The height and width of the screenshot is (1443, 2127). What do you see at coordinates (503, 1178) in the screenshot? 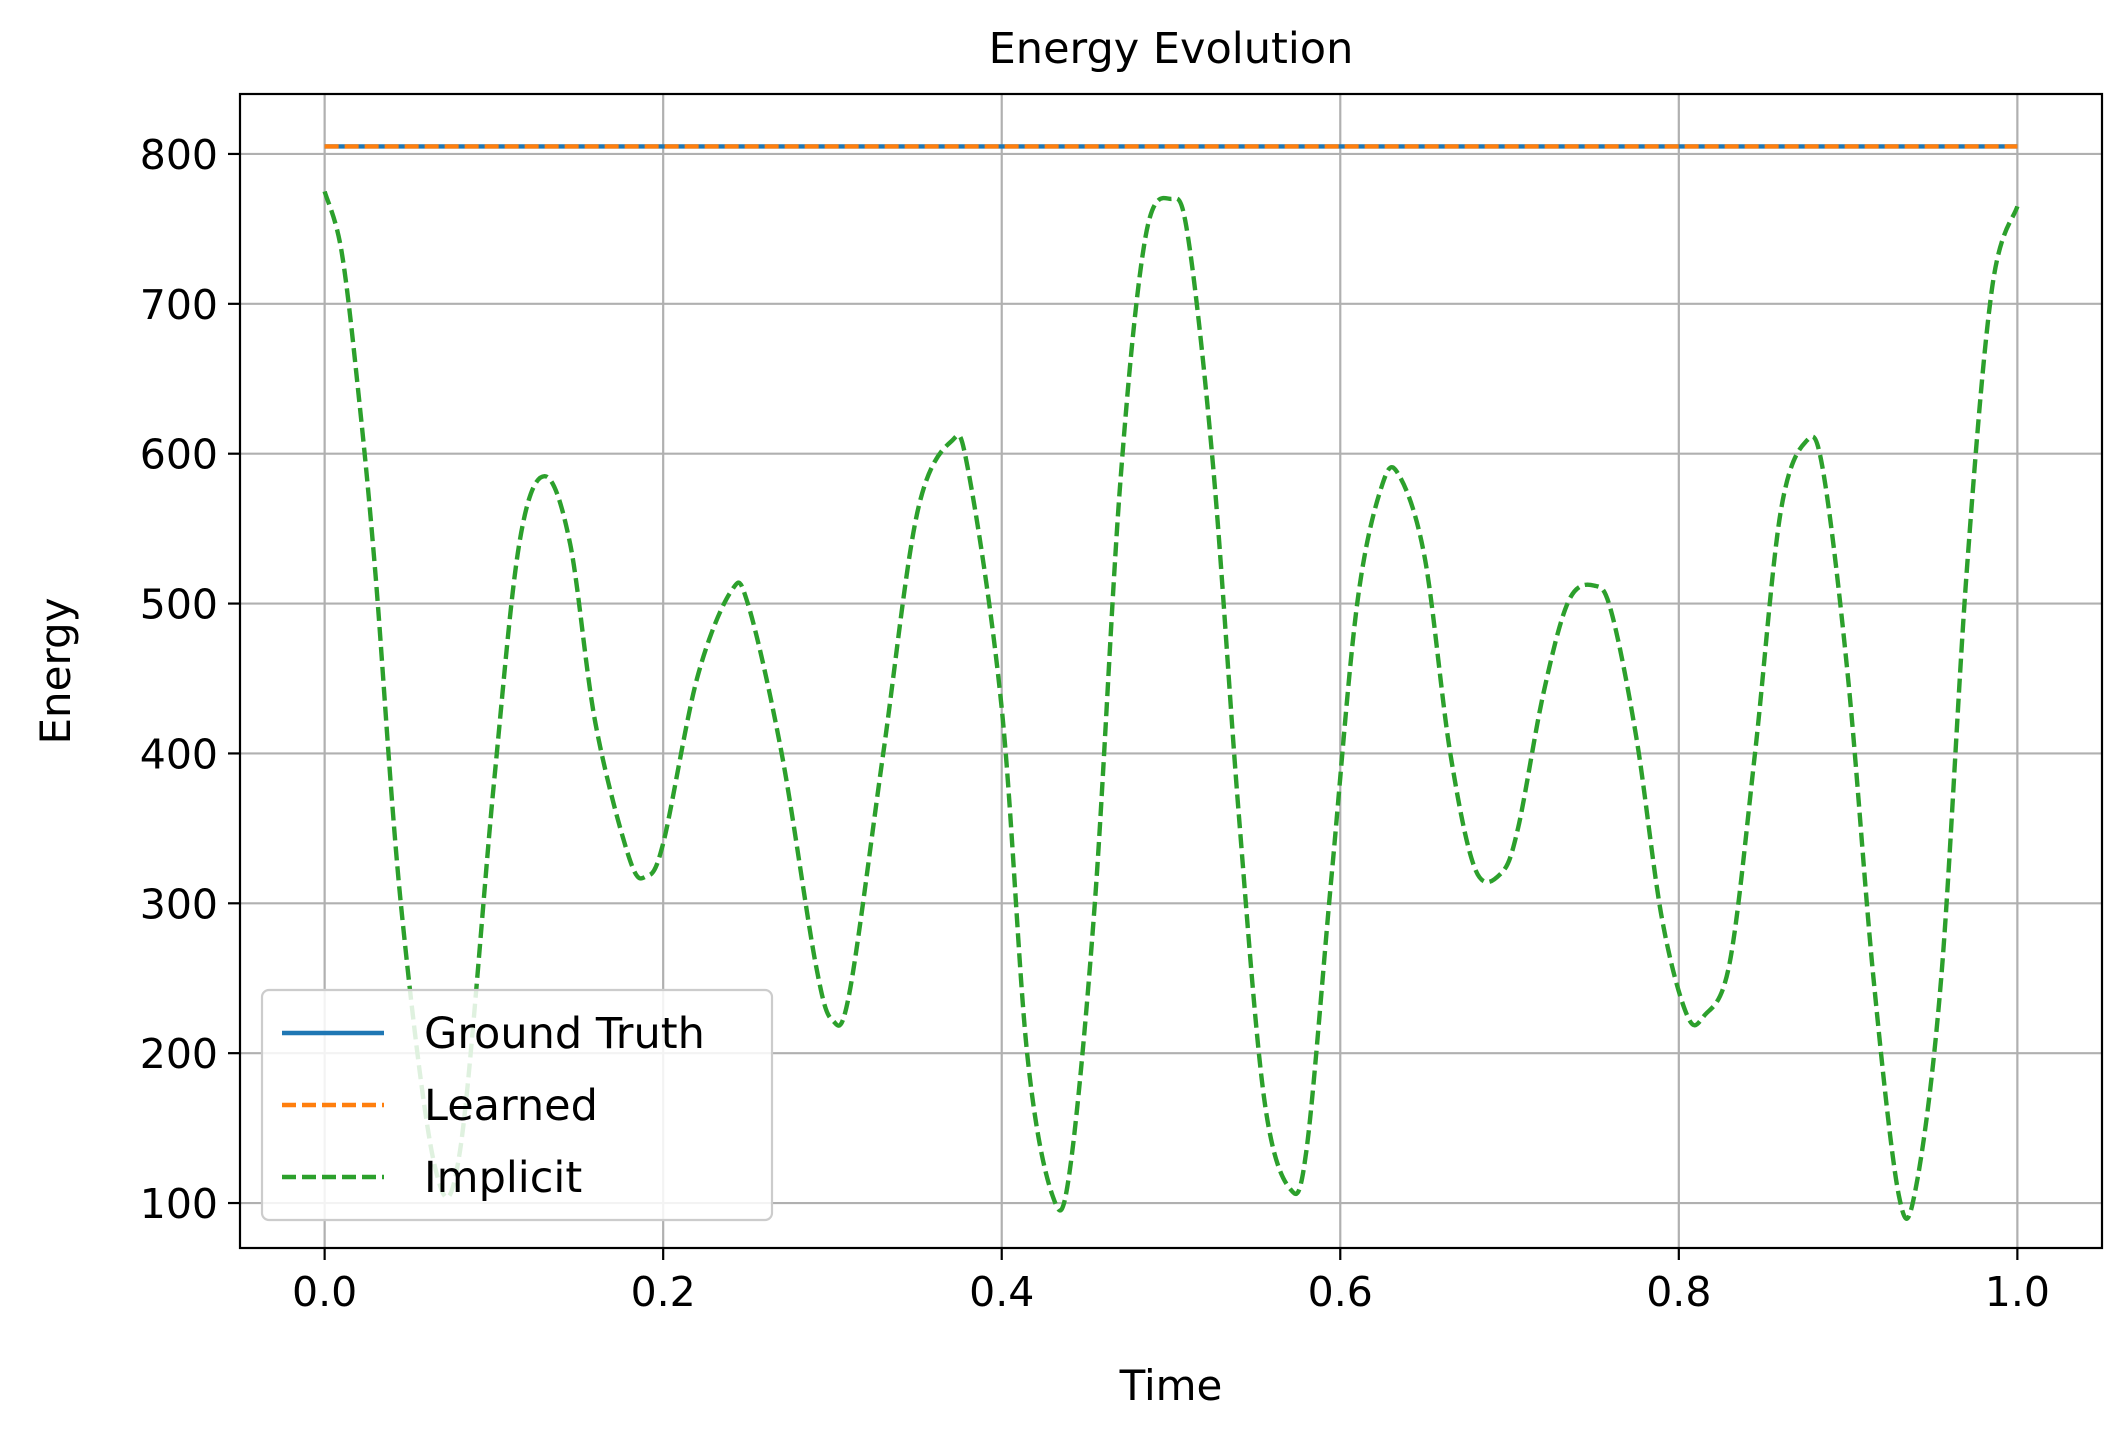
I see `legend-label: Implicit` at bounding box center [503, 1178].